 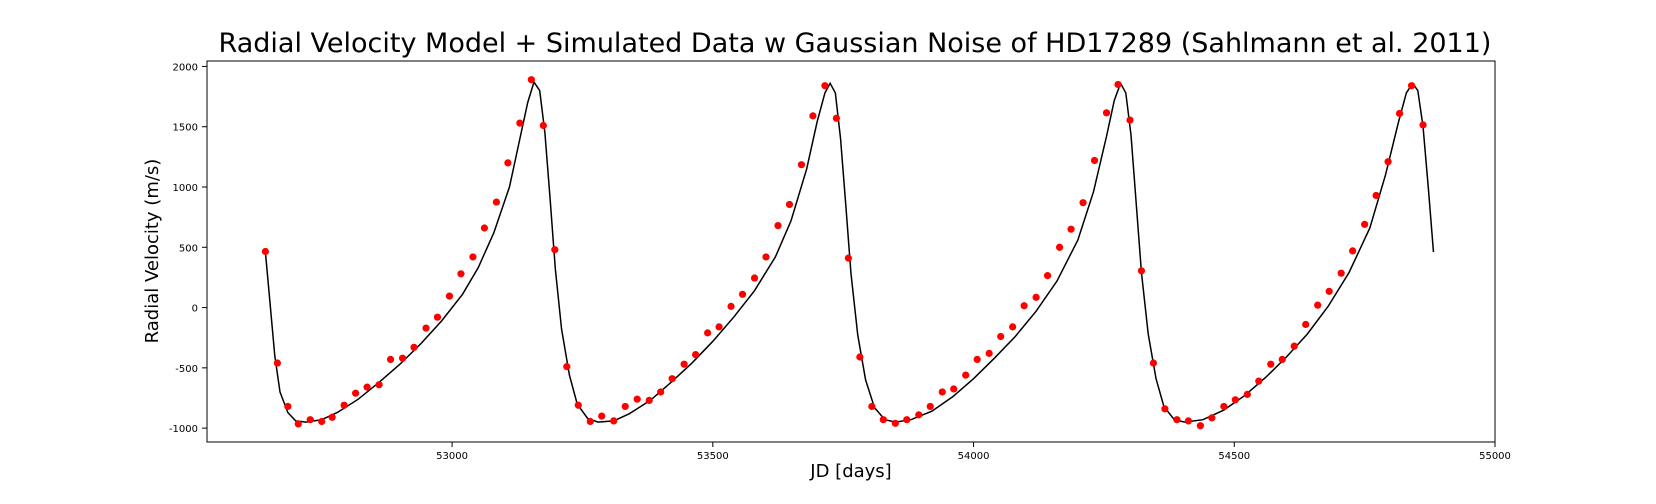 I want to click on y-tick-label: 0, so click(x=195, y=309).